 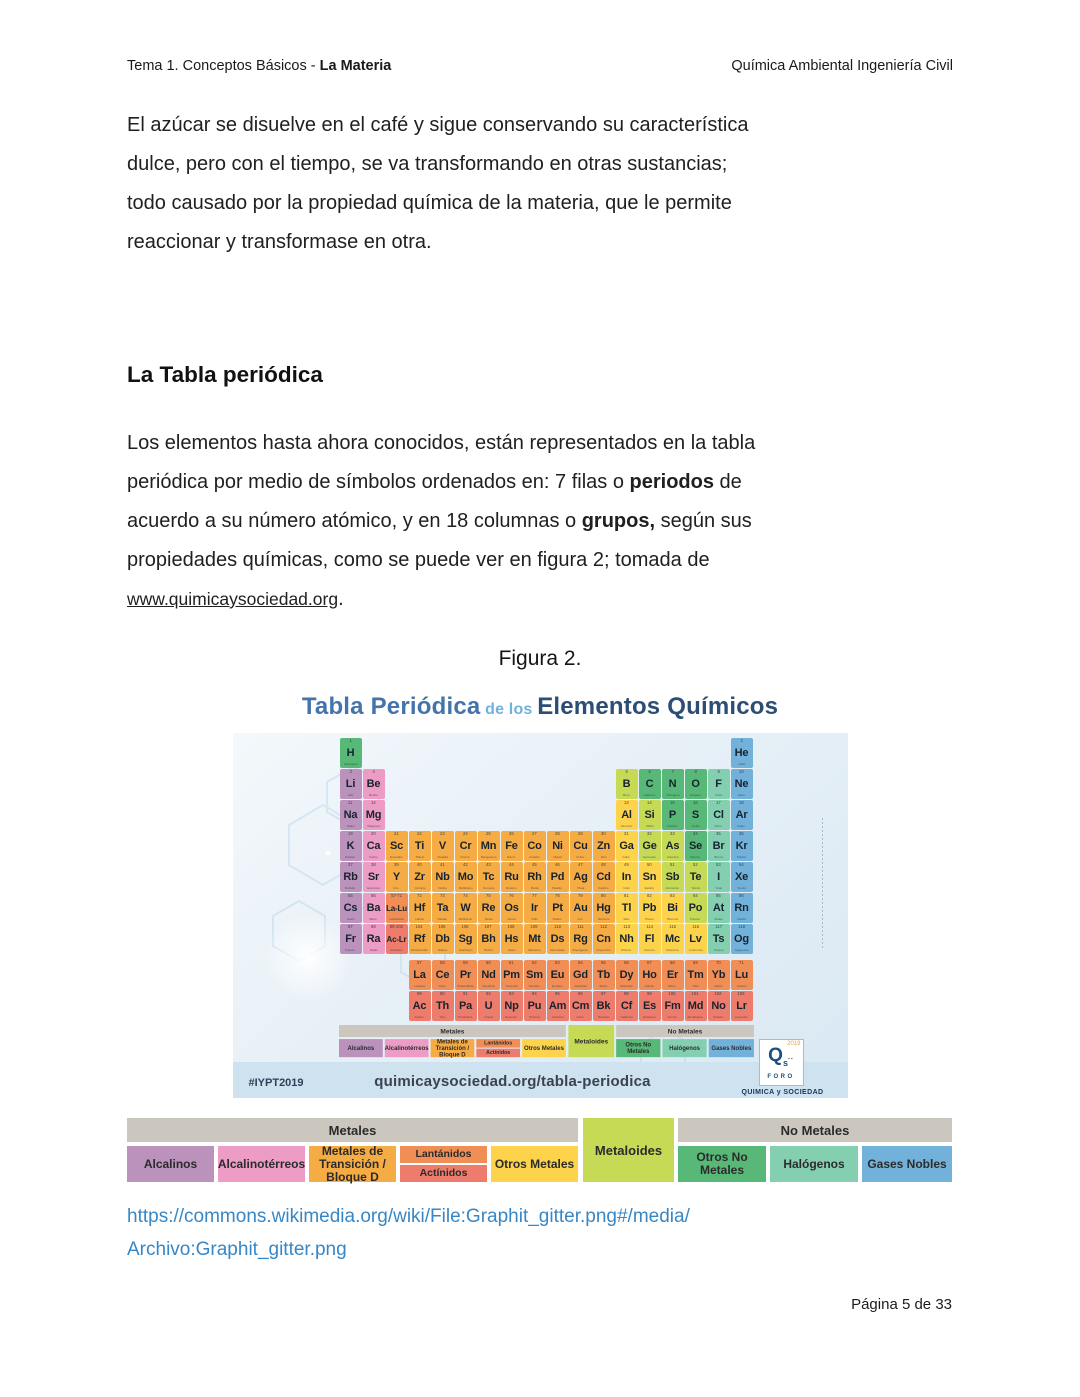 I want to click on element-Ce: 58 Ce Cerio, so click(x=442, y=975).